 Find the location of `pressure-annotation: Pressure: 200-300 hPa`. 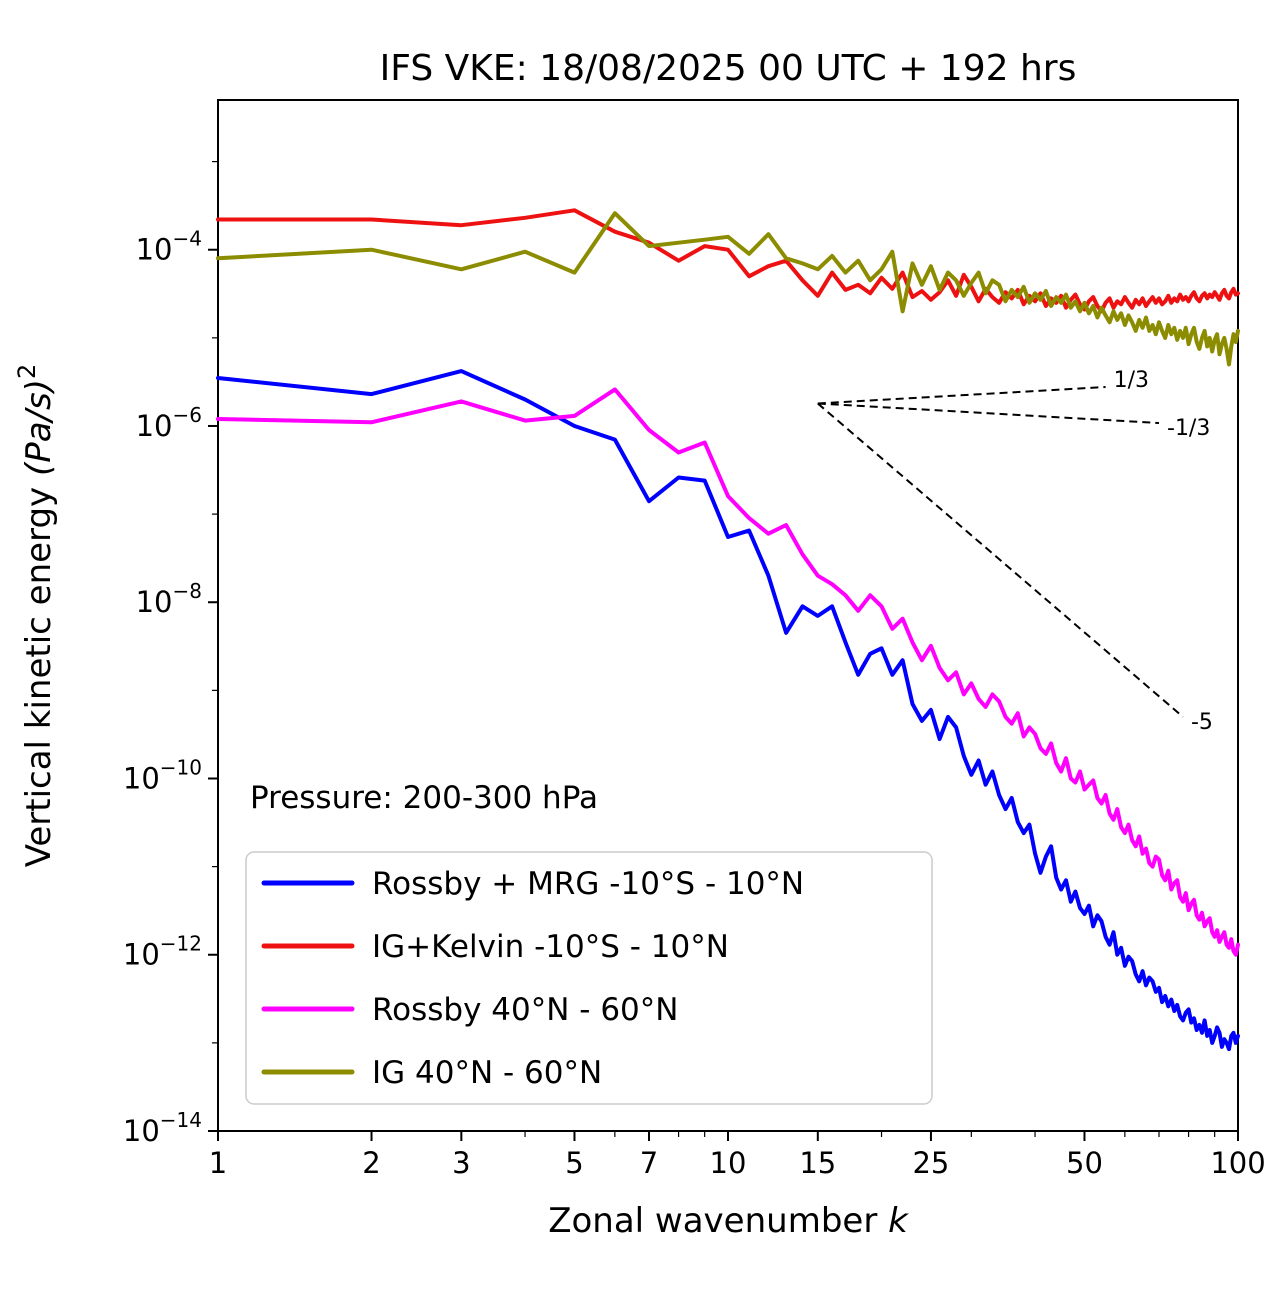

pressure-annotation: Pressure: 200-300 hPa is located at coordinates (424, 798).